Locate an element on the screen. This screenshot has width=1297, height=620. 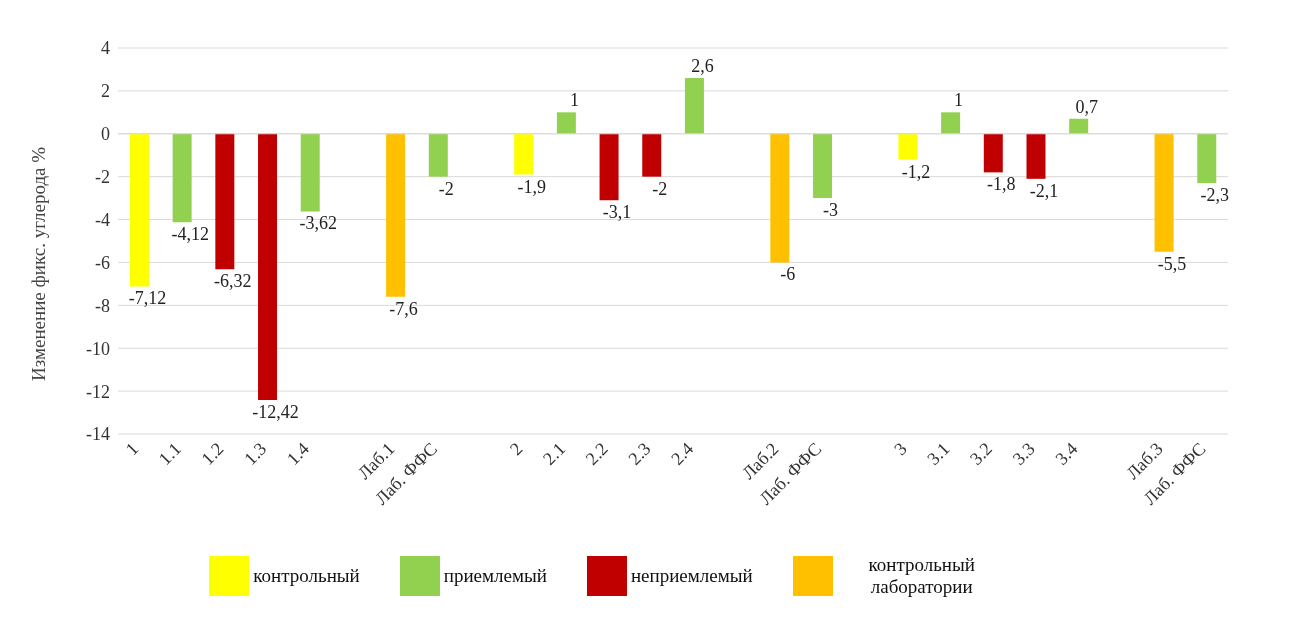
x-tick-label: 2 is located at coordinates (516, 449).